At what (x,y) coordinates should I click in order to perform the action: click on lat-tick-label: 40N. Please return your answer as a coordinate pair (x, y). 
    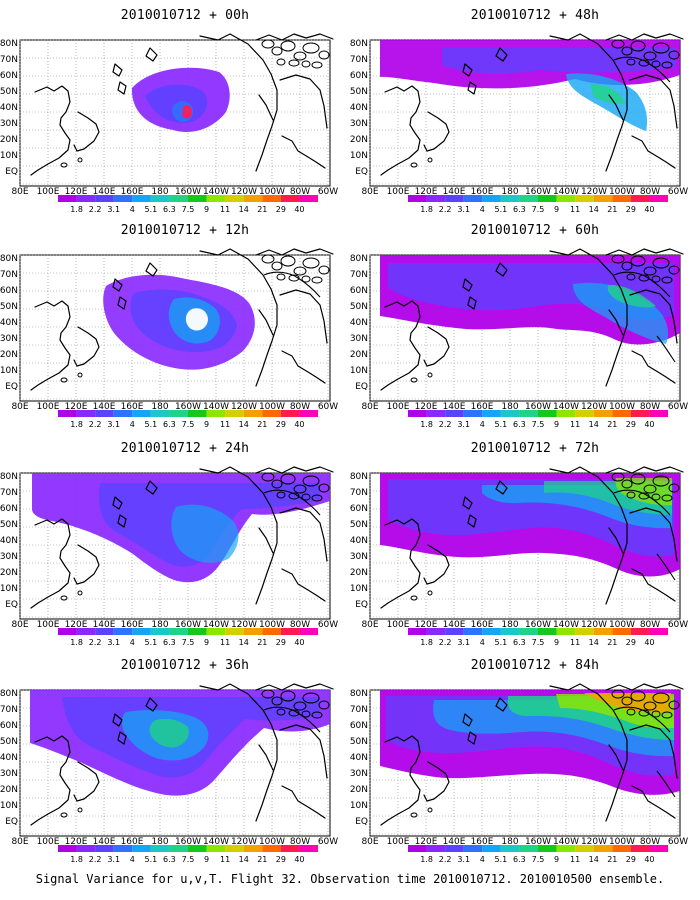
    Looking at the image, I should click on (9, 108).